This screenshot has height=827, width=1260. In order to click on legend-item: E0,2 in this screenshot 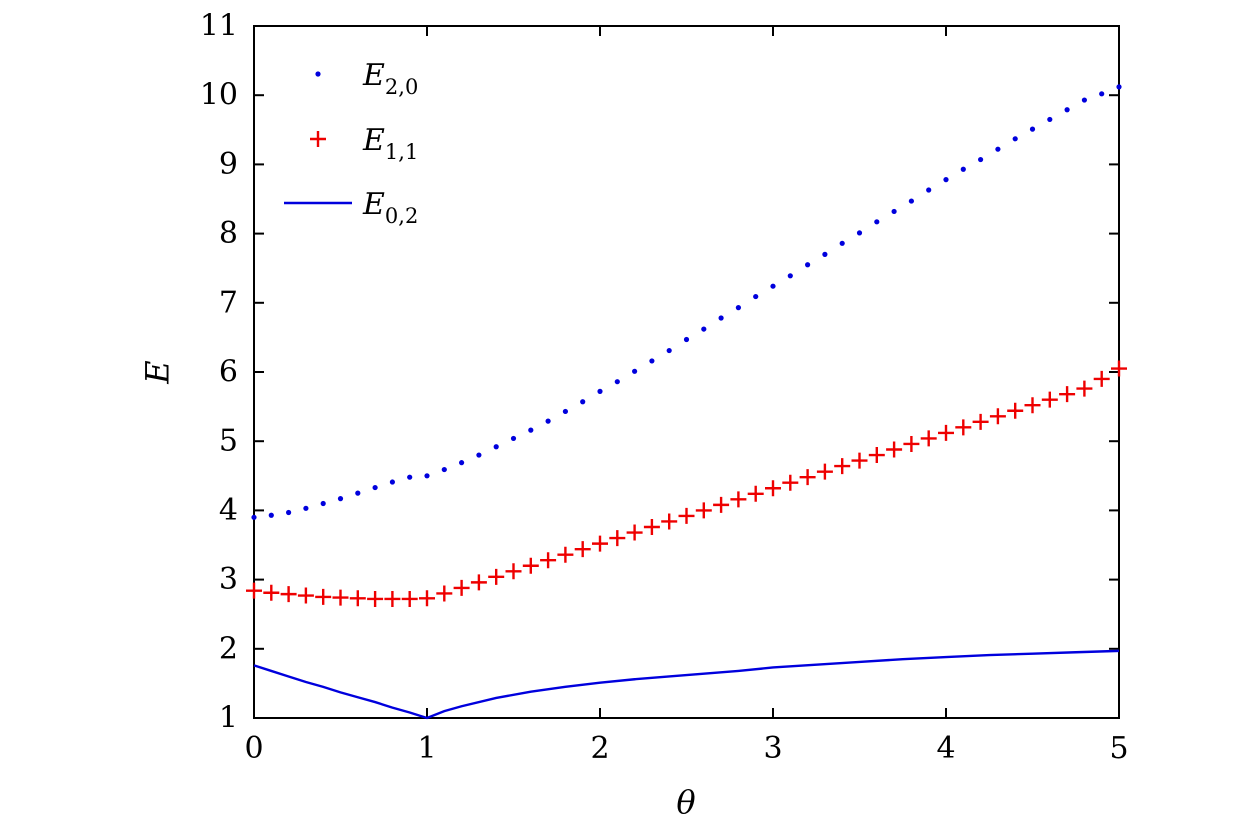, I will do `click(351, 207)`.